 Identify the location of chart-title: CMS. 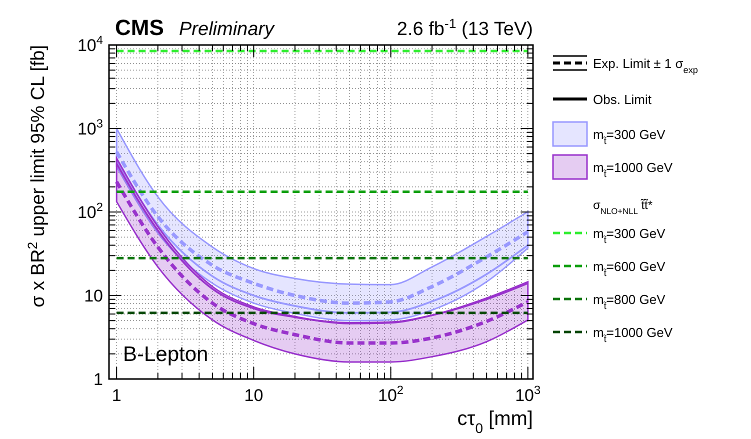
(139, 27).